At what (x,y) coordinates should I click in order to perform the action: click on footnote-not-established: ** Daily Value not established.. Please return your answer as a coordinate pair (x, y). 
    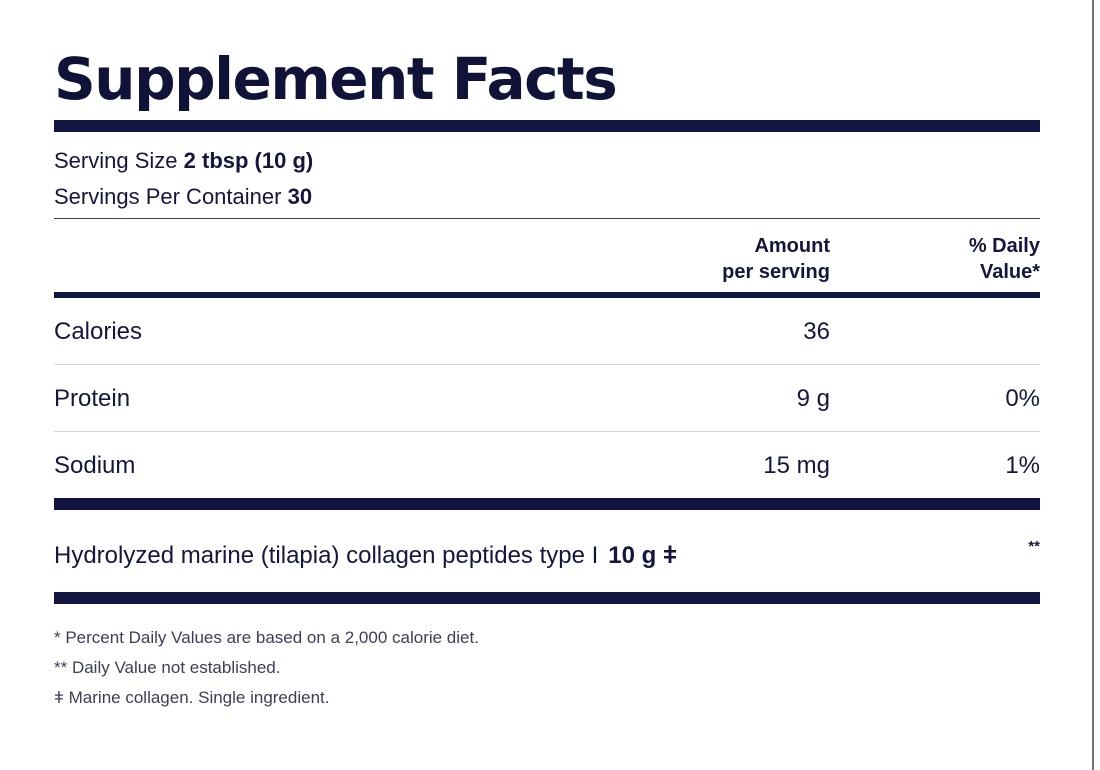
    Looking at the image, I should click on (167, 667).